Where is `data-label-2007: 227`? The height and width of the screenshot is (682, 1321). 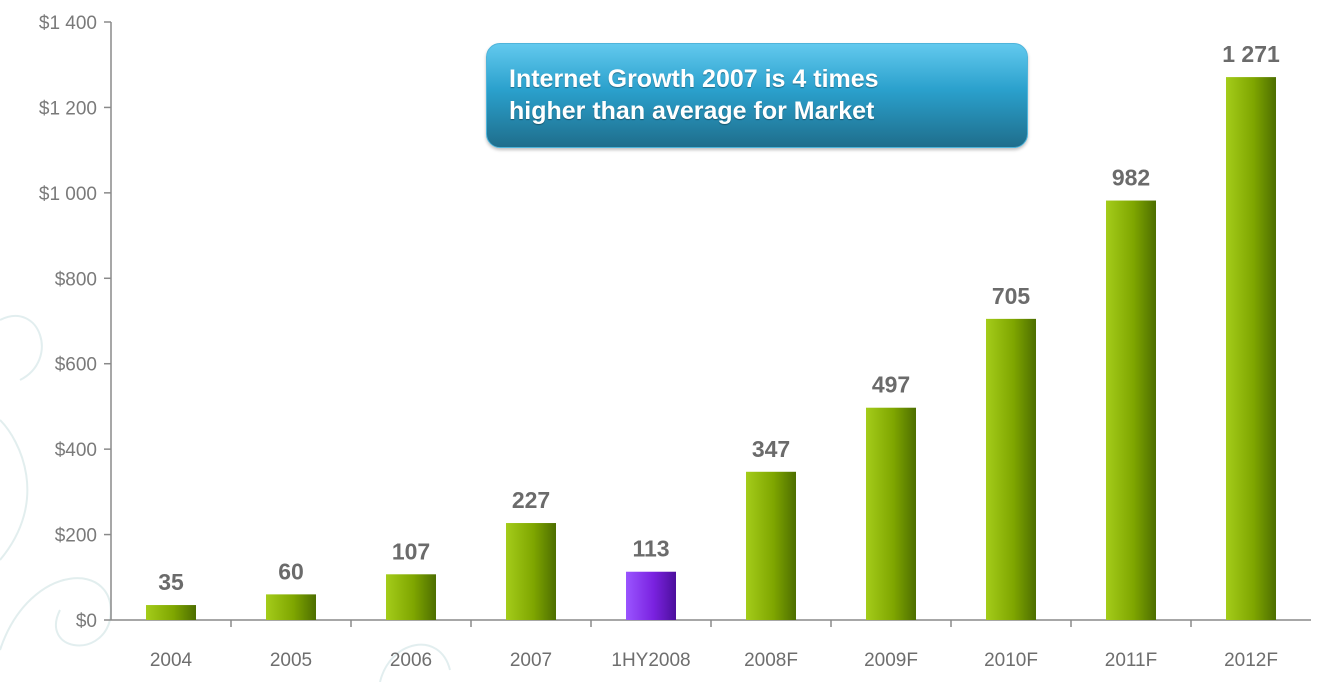 data-label-2007: 227 is located at coordinates (531, 500).